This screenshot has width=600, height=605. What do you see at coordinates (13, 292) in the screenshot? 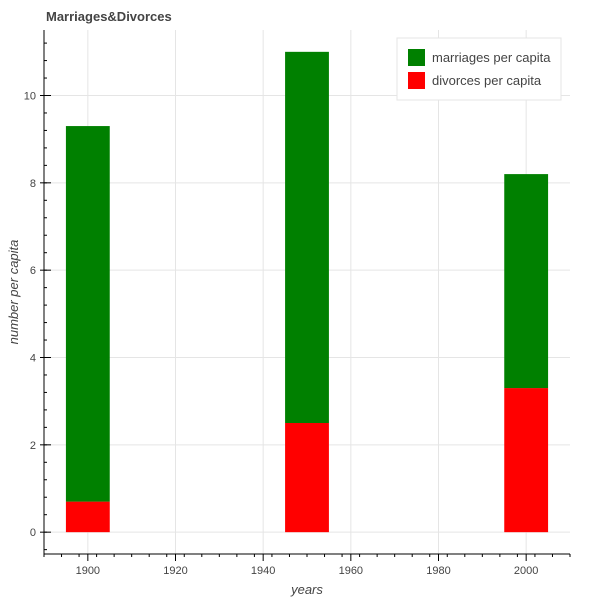
I see `y-axis-label: number per capita` at bounding box center [13, 292].